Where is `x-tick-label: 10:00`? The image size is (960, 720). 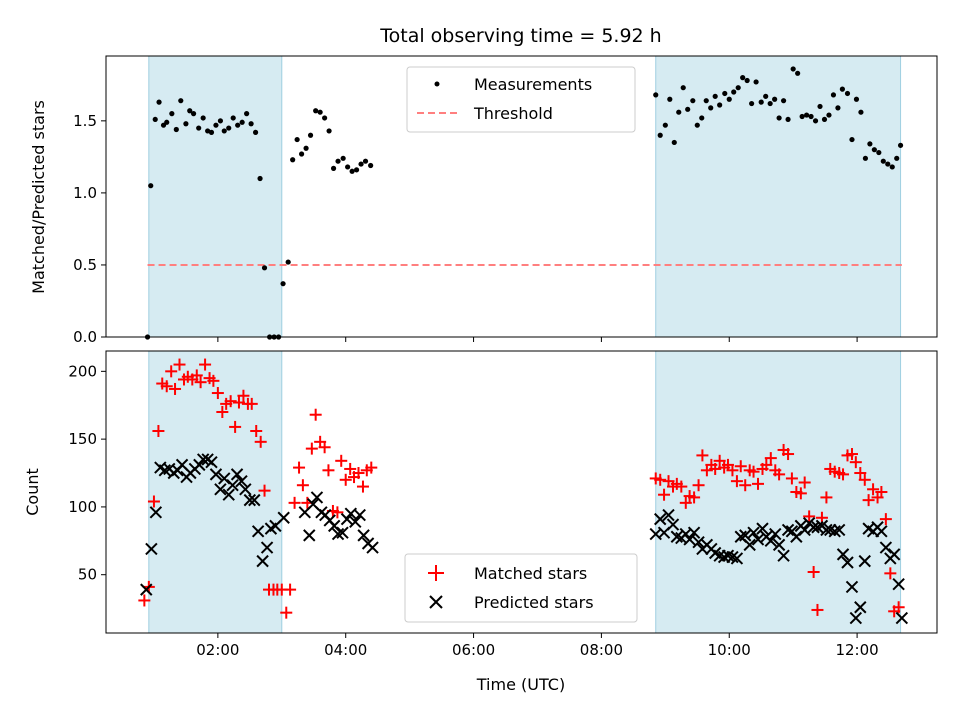
x-tick-label: 10:00 is located at coordinates (729, 650).